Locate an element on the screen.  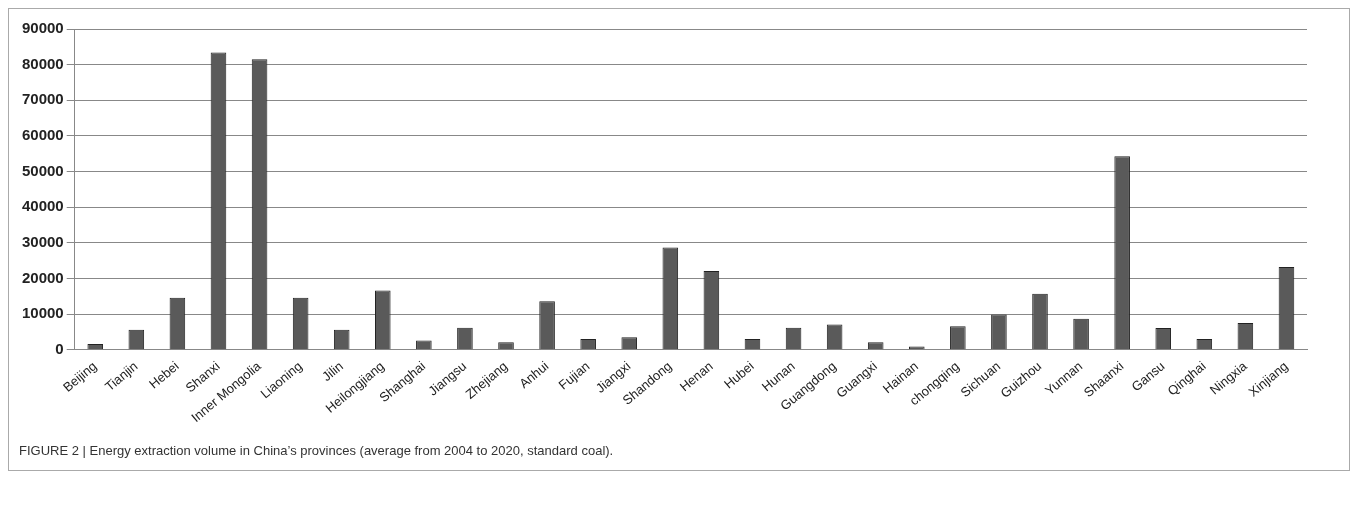
y-tick-label: 30000 is located at coordinates (42, 241).